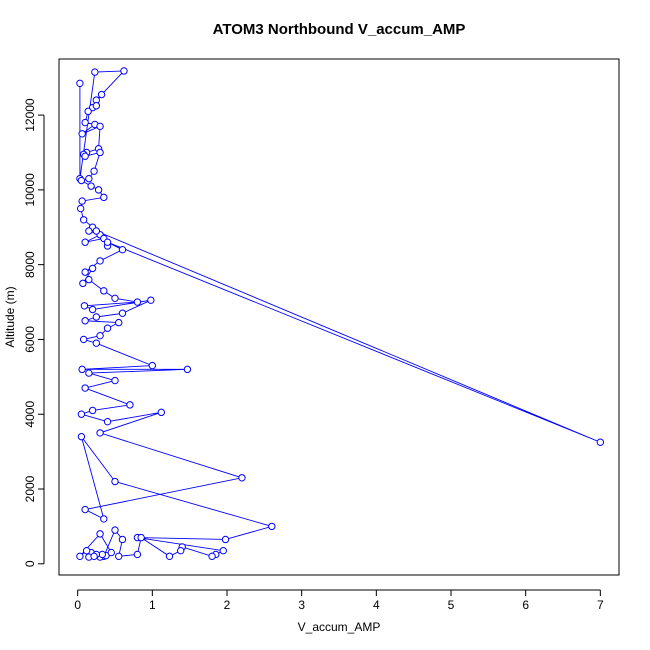 The height and width of the screenshot is (650, 650). What do you see at coordinates (227, 605) in the screenshot?
I see `x-tick-label: 2` at bounding box center [227, 605].